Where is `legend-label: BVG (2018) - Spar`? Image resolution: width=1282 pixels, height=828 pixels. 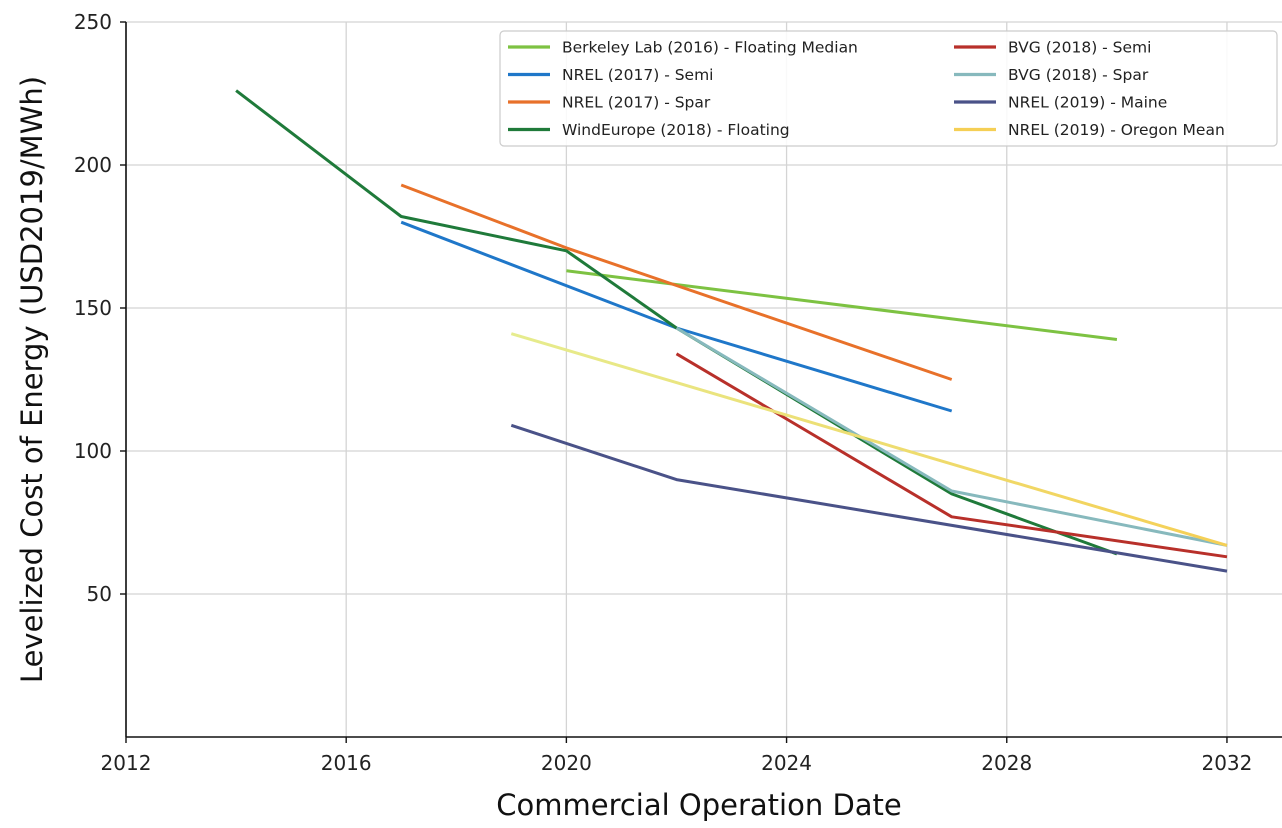 legend-label: BVG (2018) - Spar is located at coordinates (1078, 75).